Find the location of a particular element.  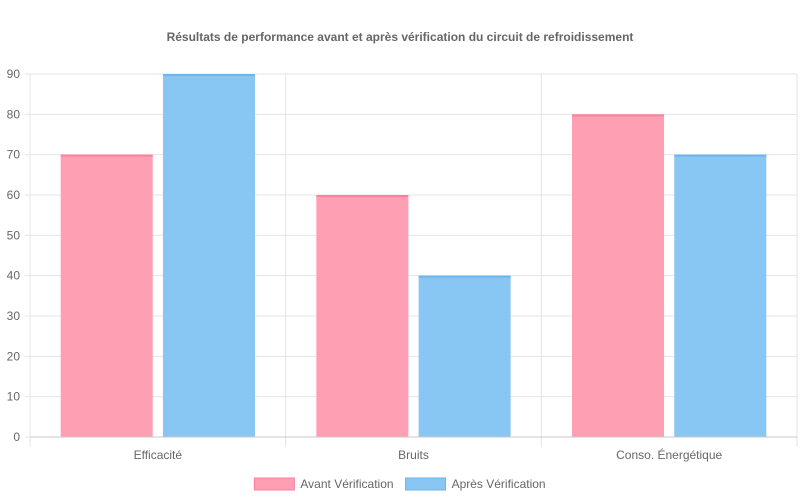

y-tick-label: 80 is located at coordinates (14, 114).